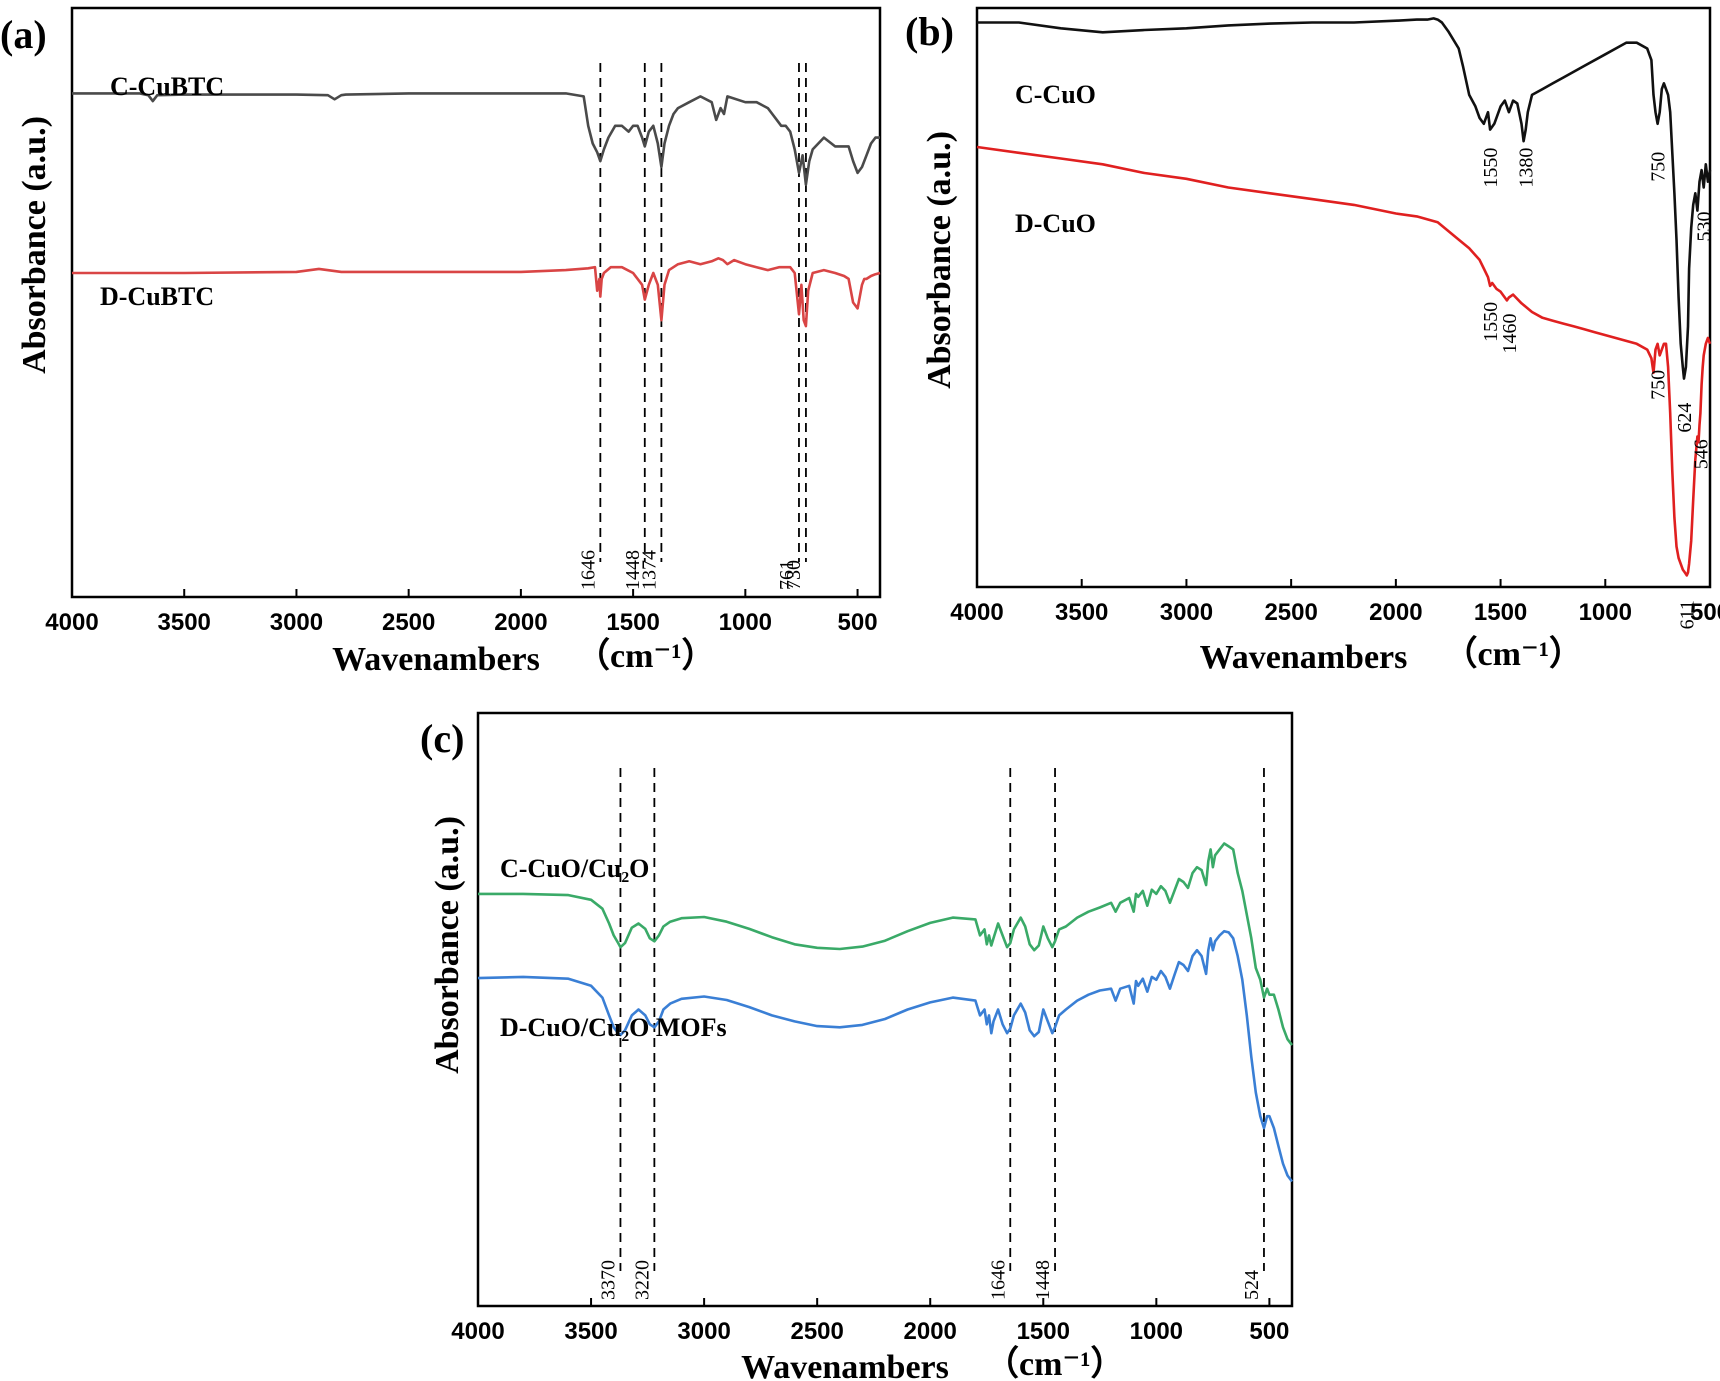 This screenshot has height=1381, width=1720. Describe the element at coordinates (1527, 168) in the screenshot. I see `peak-label: 1380` at that location.